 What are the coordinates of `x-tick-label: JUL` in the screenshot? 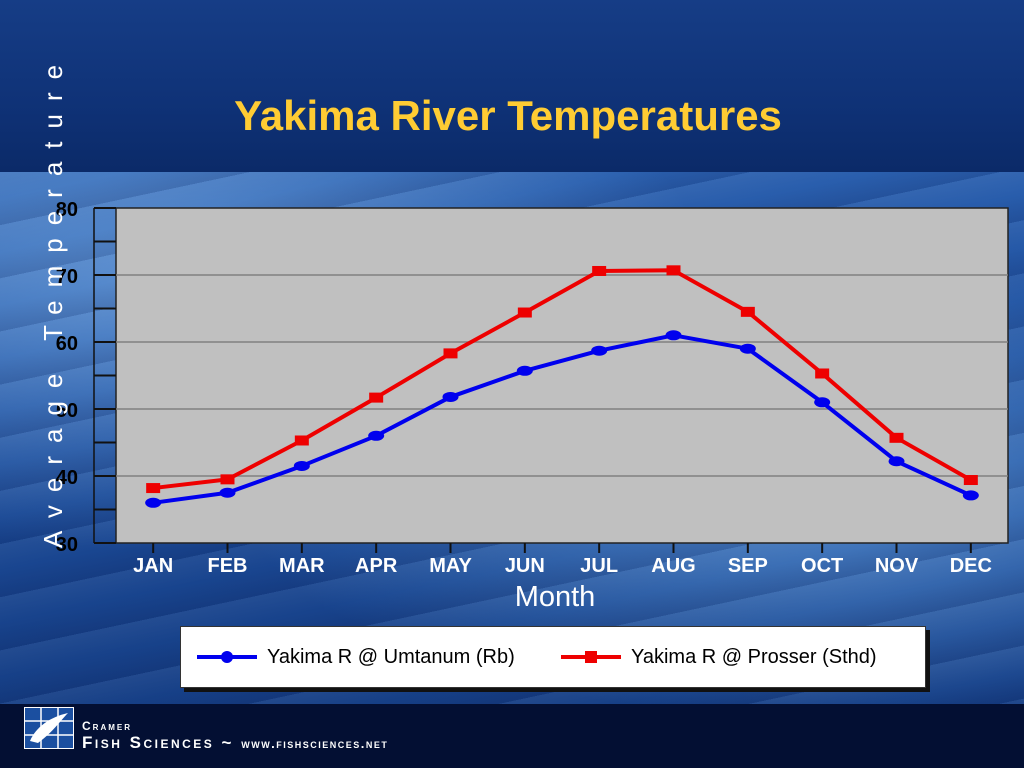 It's located at (599, 566).